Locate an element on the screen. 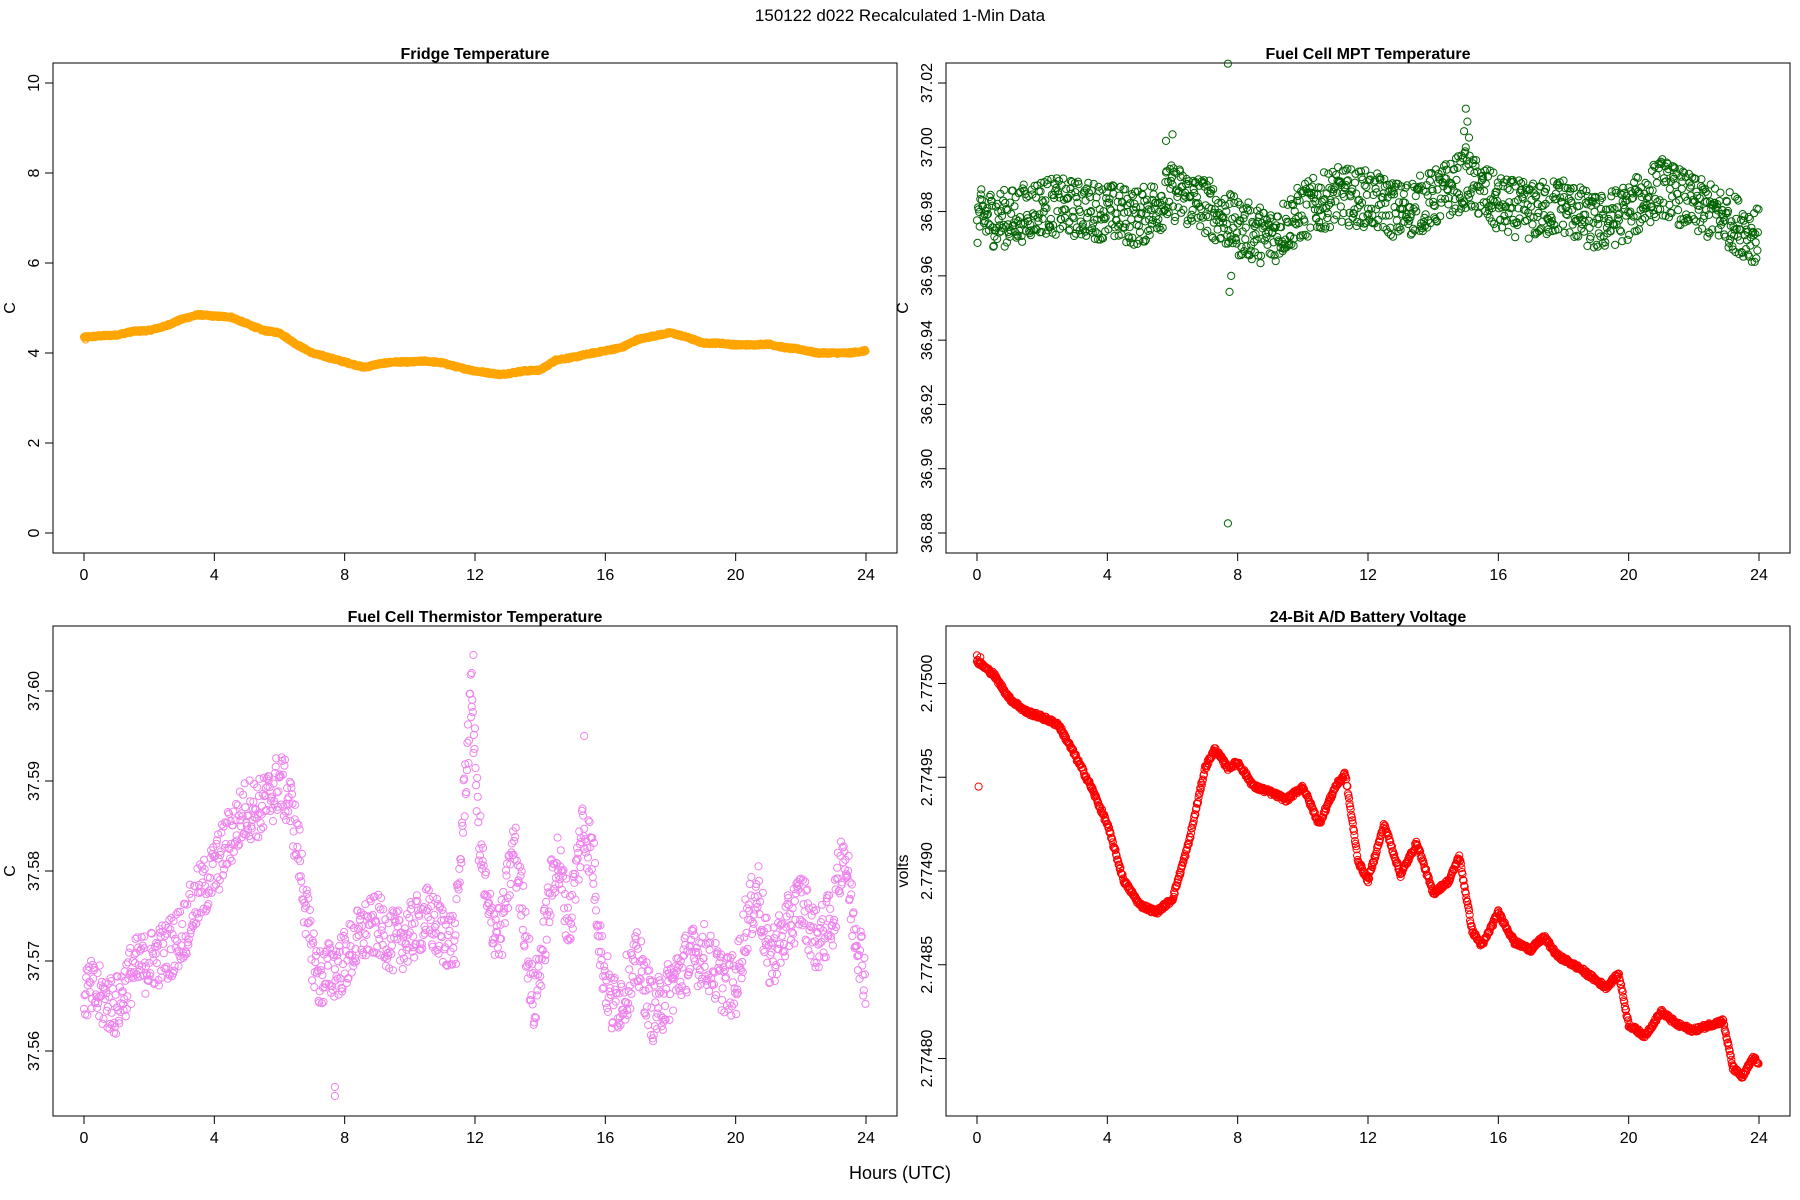 The image size is (1800, 1200). y-tick-label: 36.96 is located at coordinates (927, 276).